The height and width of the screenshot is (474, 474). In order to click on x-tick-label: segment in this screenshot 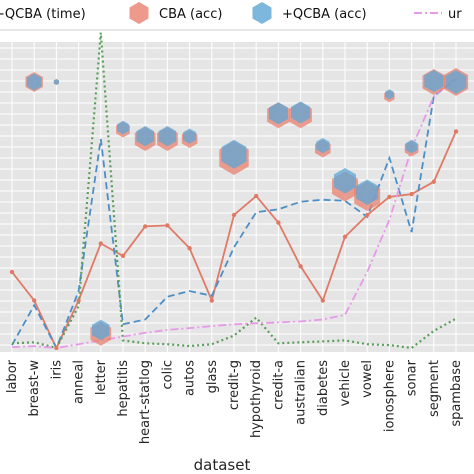, I will do `click(434, 388)`.